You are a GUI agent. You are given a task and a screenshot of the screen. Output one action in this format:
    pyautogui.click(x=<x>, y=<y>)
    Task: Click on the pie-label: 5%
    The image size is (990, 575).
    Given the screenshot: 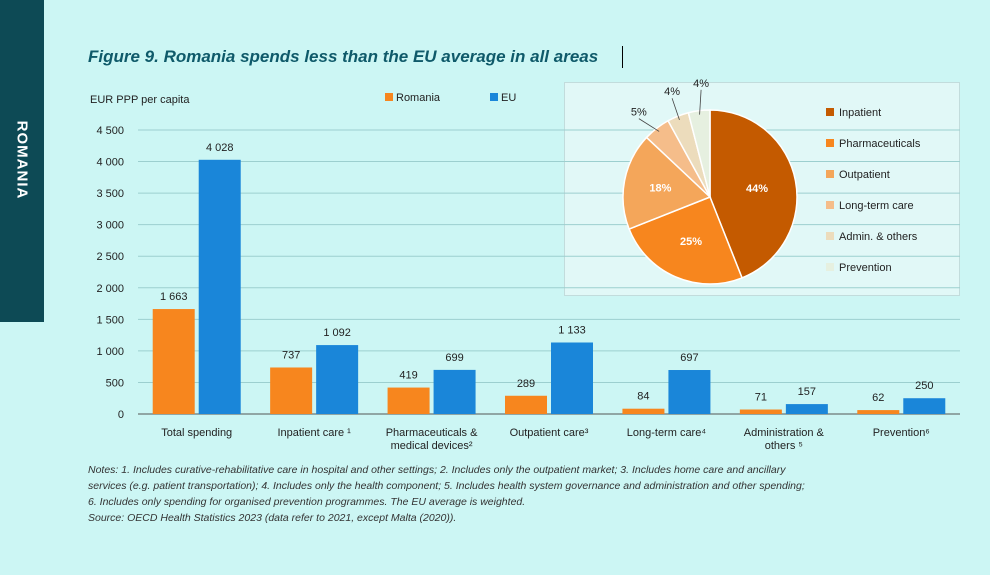 What is the action you would take?
    pyautogui.click(x=639, y=113)
    